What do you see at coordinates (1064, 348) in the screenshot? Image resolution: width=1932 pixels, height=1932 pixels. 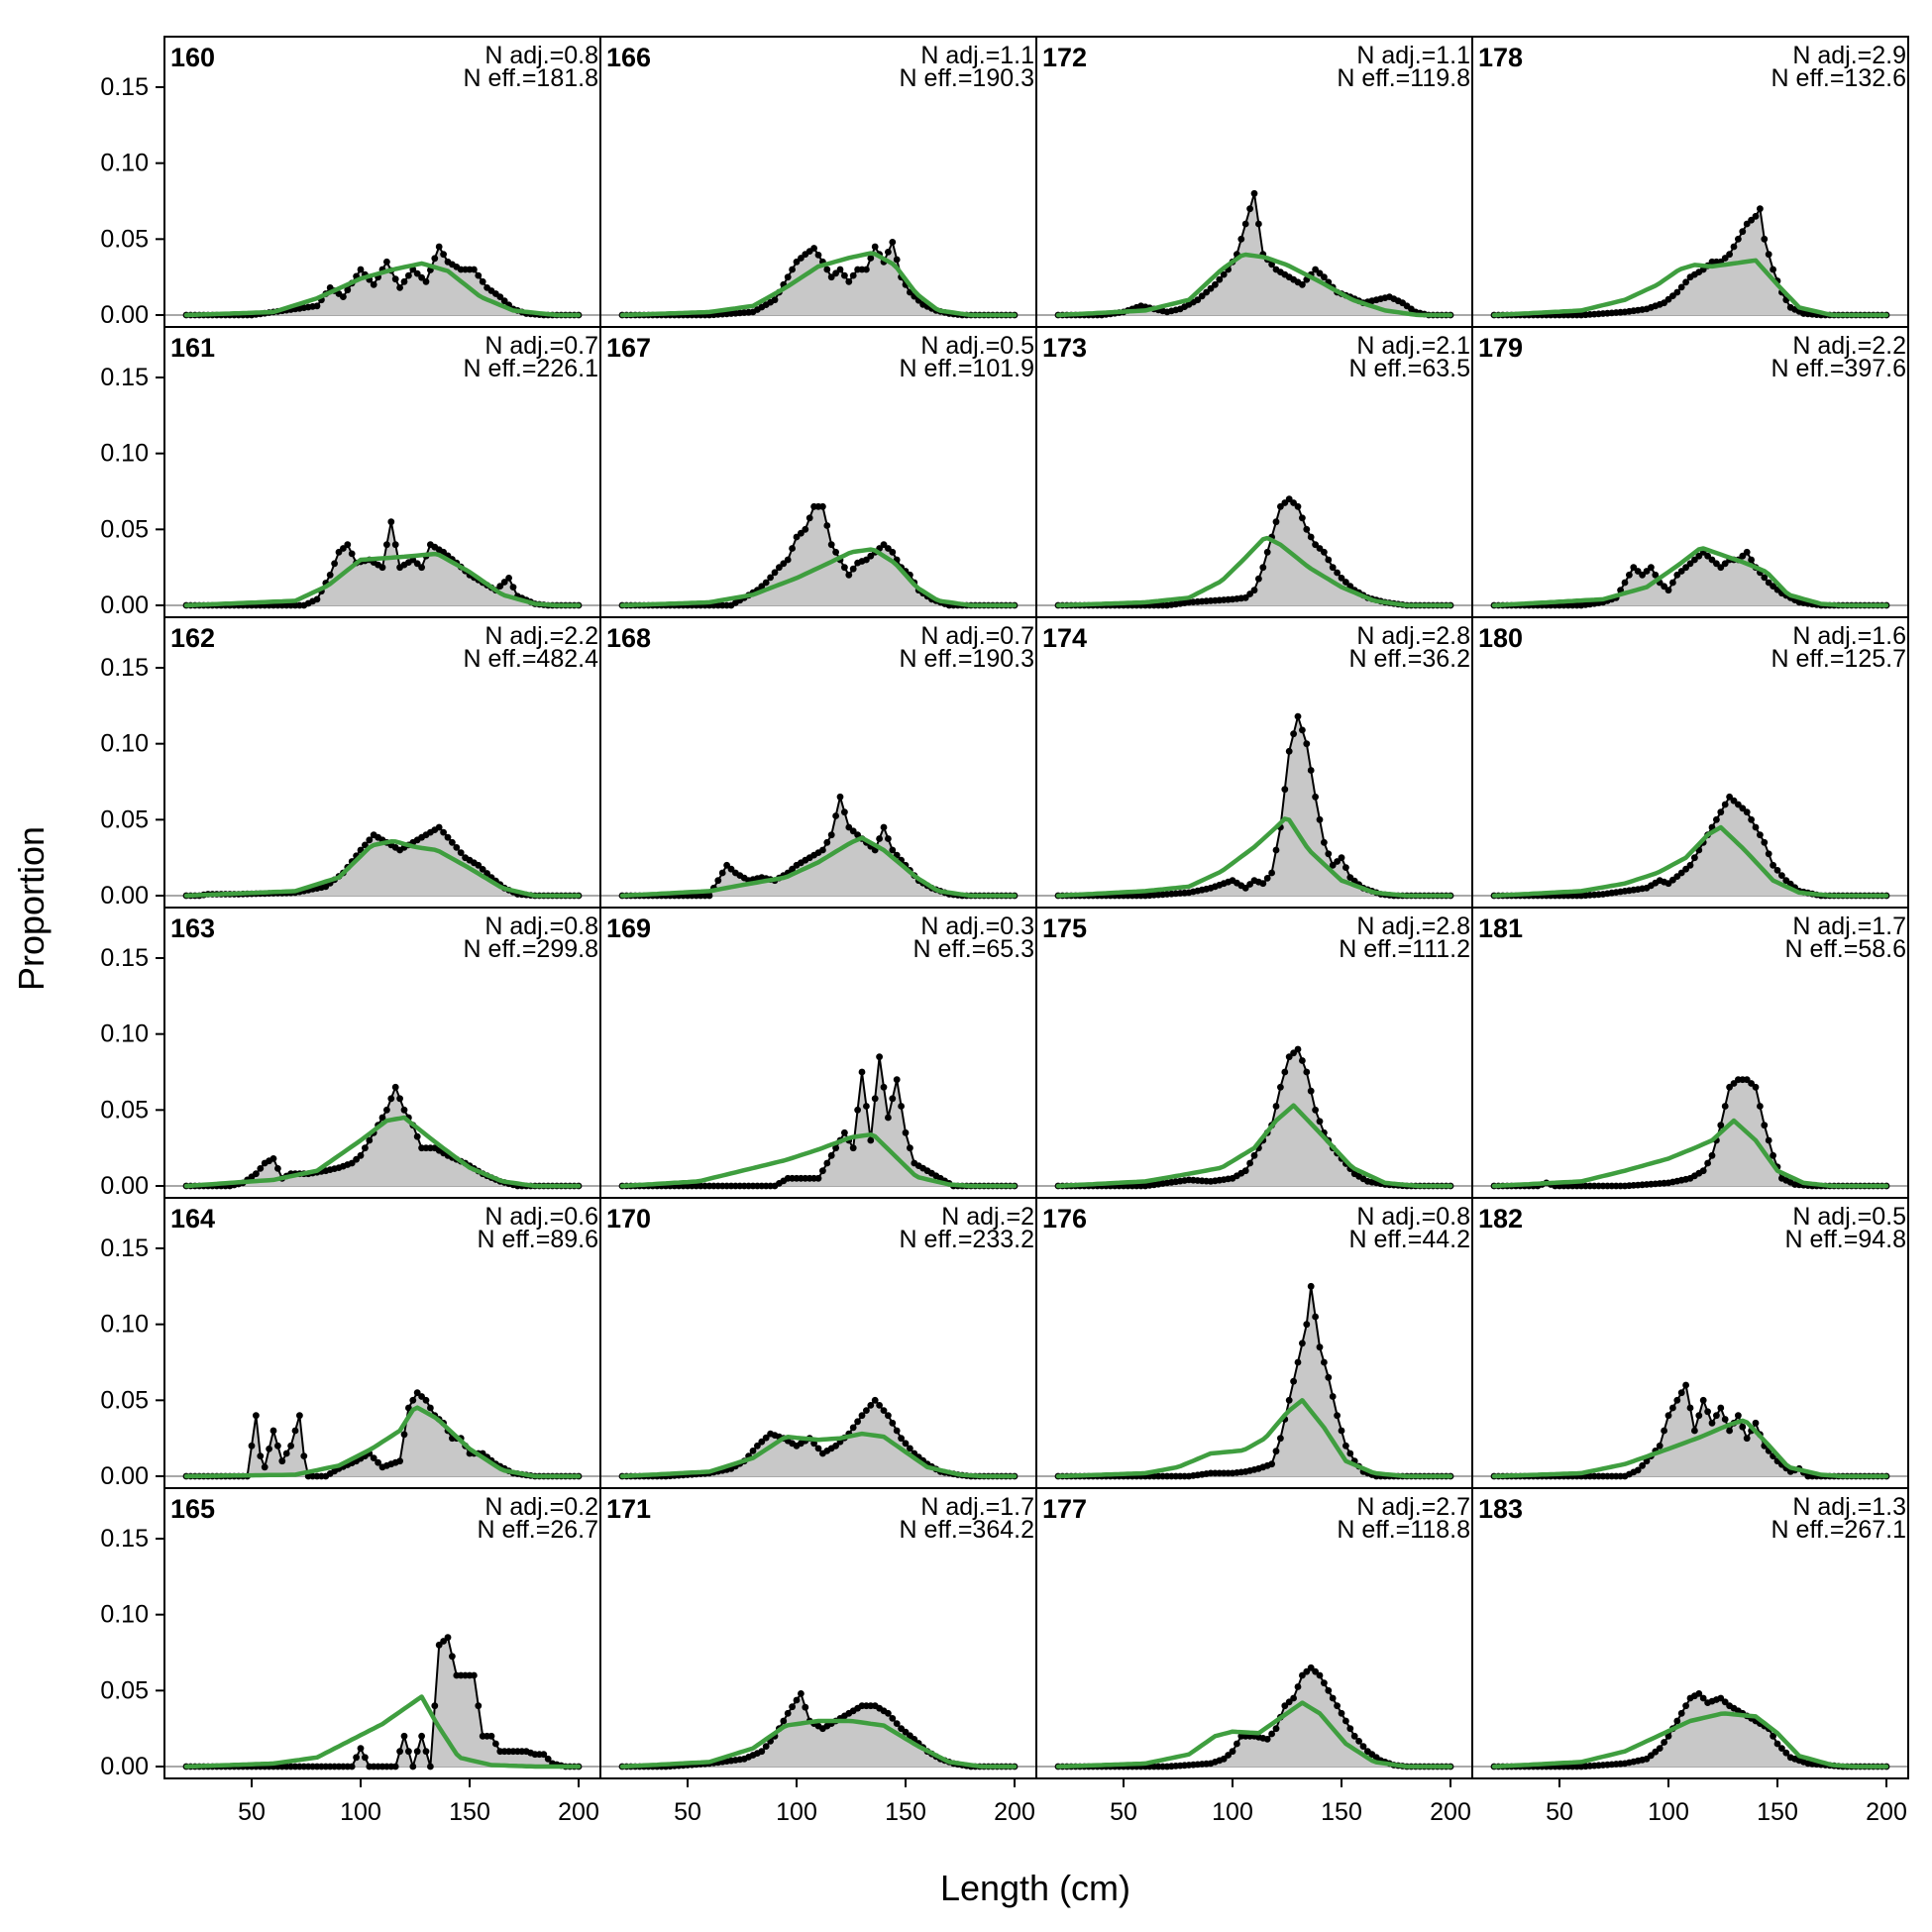 I see `panel-id: 173` at bounding box center [1064, 348].